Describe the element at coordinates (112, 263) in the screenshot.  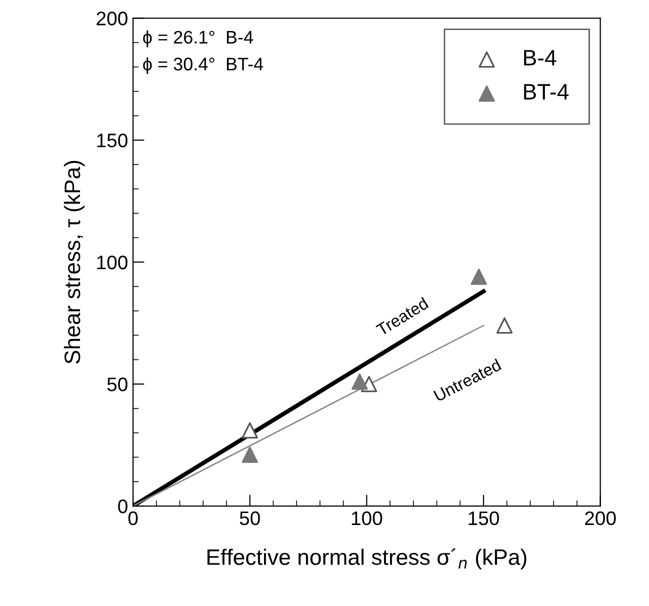
I see `y-tick-label: 100` at that location.